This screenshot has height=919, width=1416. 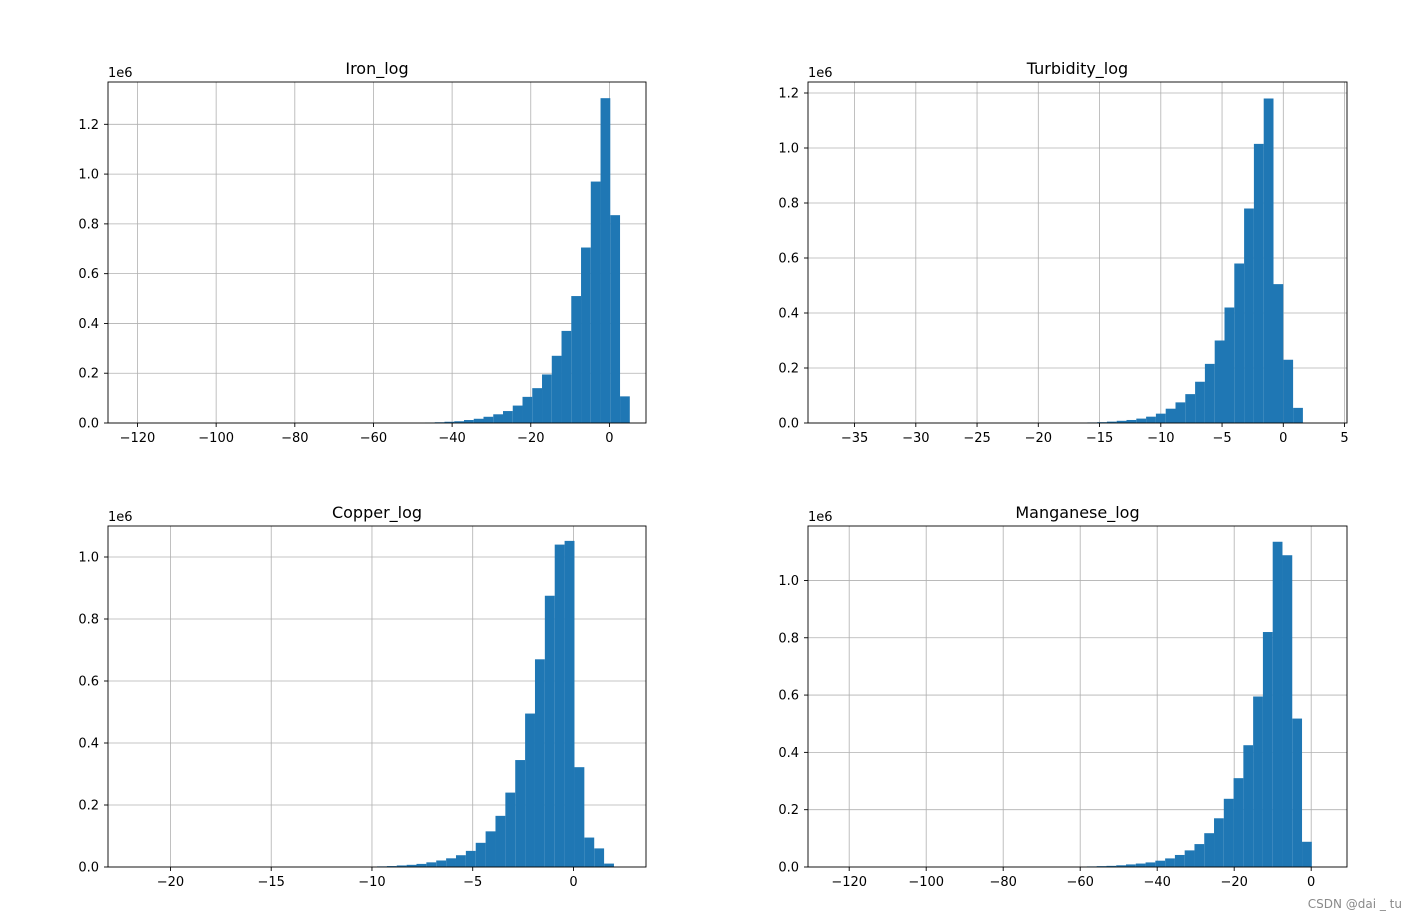 What do you see at coordinates (1354, 904) in the screenshot?
I see `watermark: CSDN @dai _ tu` at bounding box center [1354, 904].